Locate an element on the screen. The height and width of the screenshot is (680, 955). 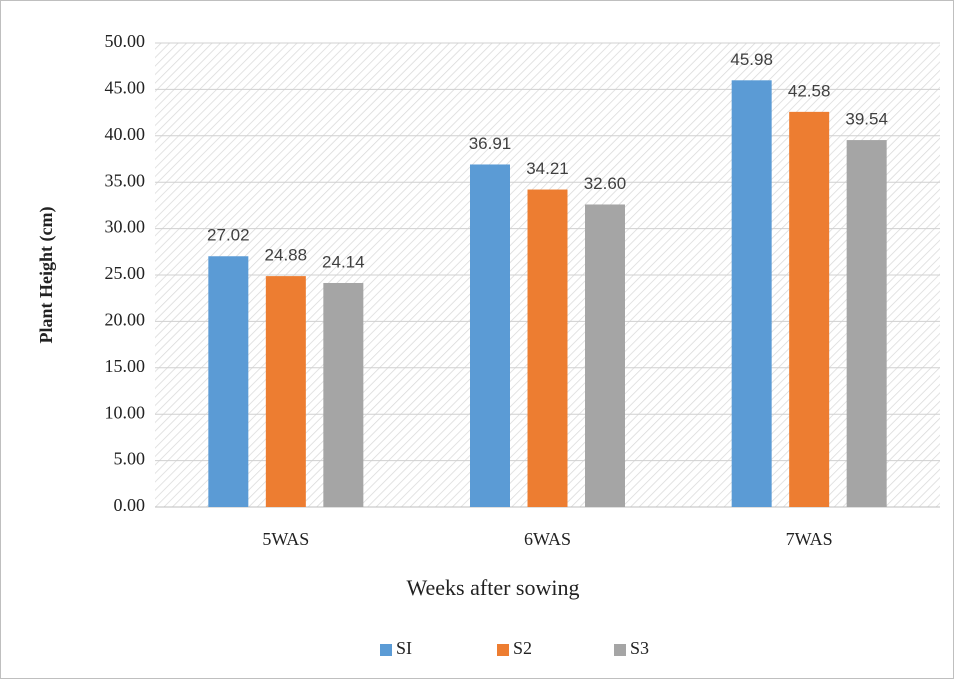
value-label: 42.58 is located at coordinates (809, 90).